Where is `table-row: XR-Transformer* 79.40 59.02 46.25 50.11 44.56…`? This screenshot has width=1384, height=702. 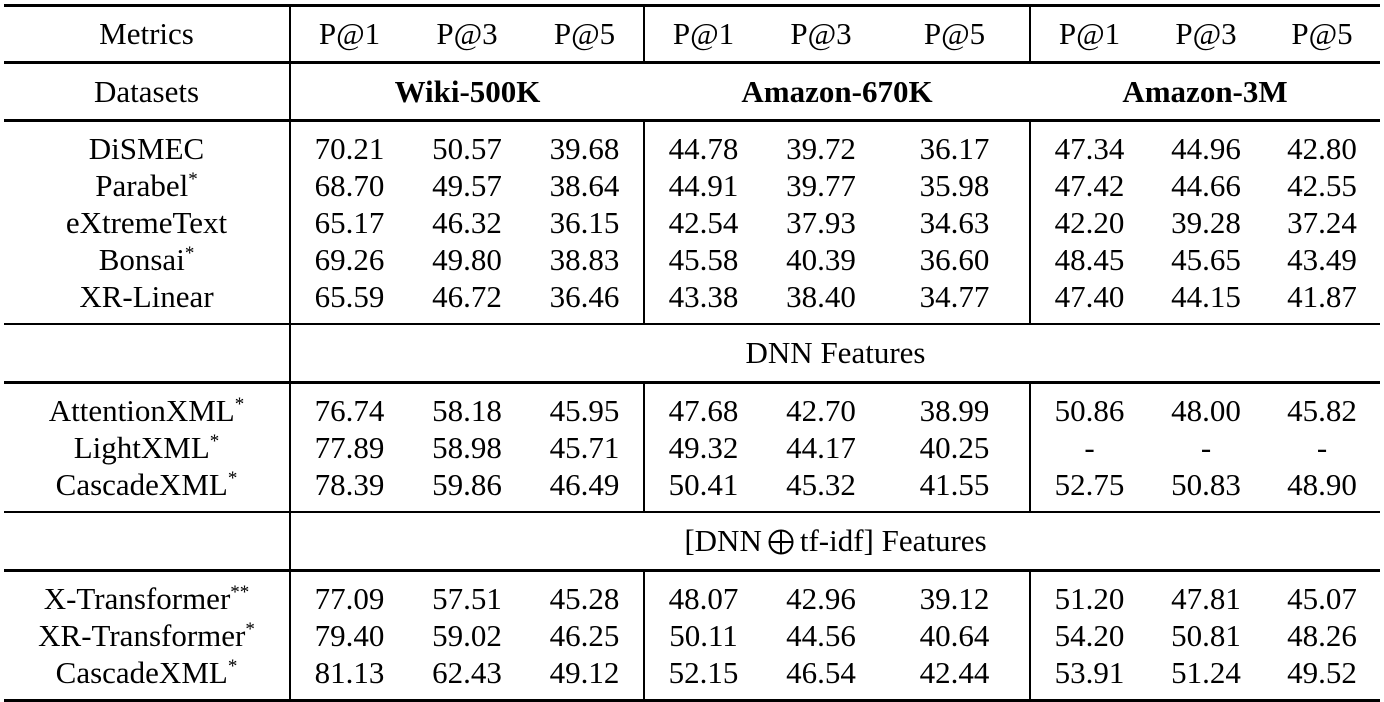 table-row: XR-Transformer* 79.40 59.02 46.25 50.11 44.56… is located at coordinates (692, 635).